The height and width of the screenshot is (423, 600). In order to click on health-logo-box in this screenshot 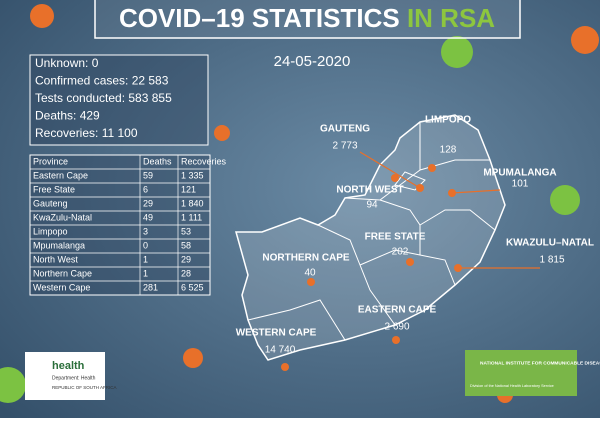, I will do `click(65, 376)`.